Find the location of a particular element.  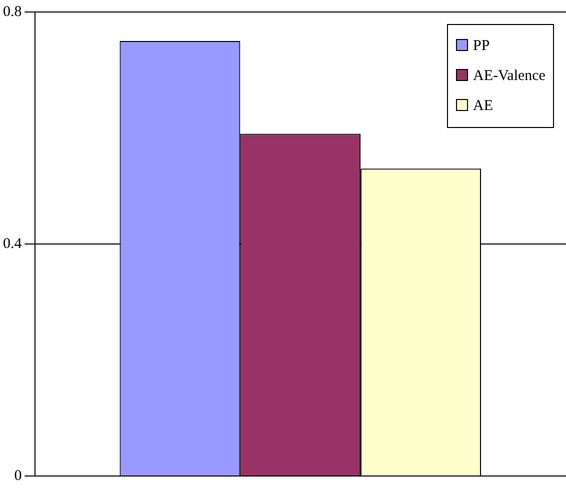

legend-label: AE-Valence is located at coordinates (509, 76).